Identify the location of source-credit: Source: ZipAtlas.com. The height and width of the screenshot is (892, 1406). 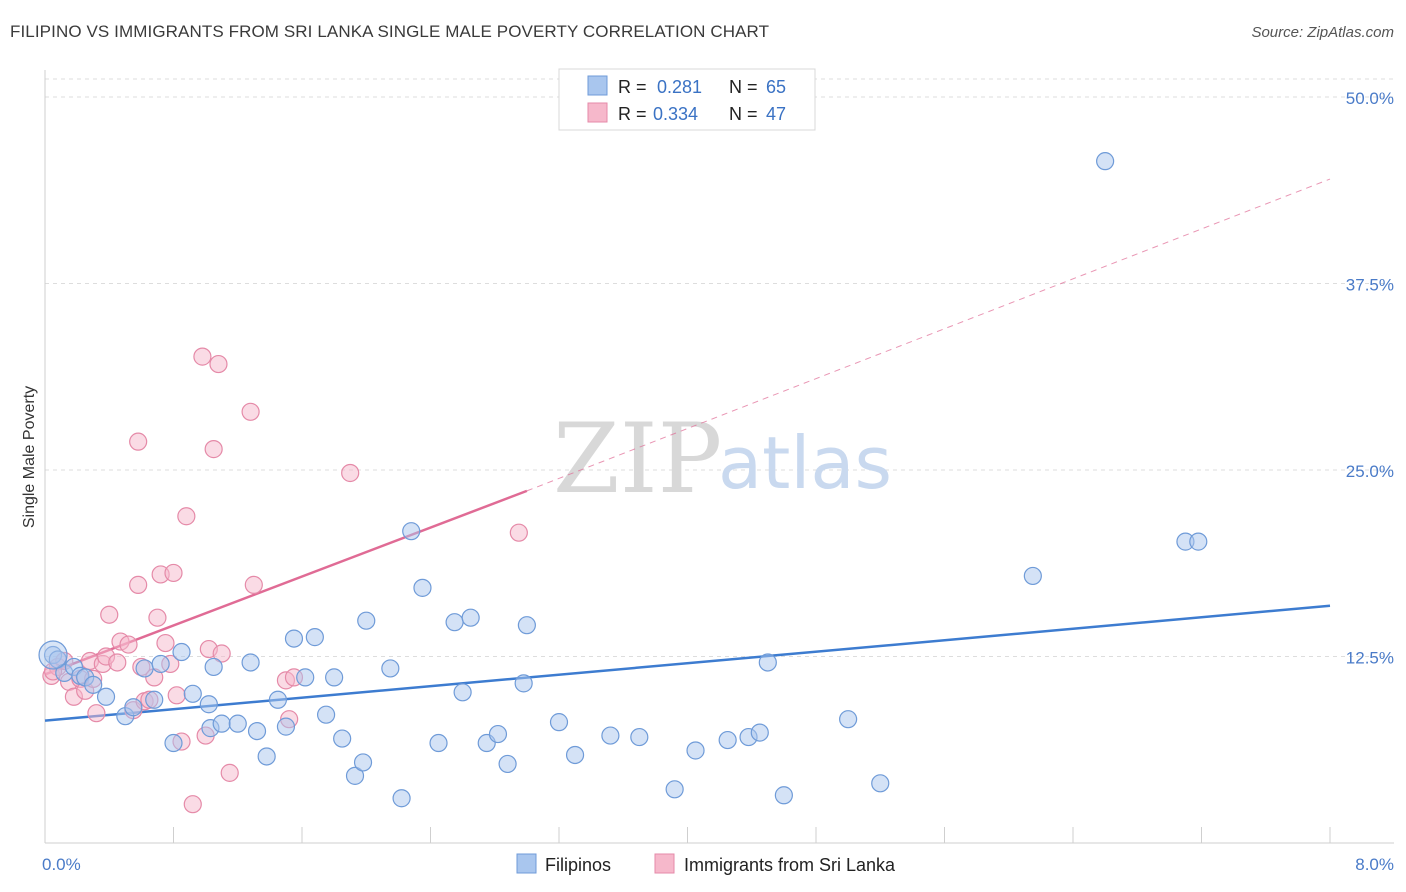
(1322, 32).